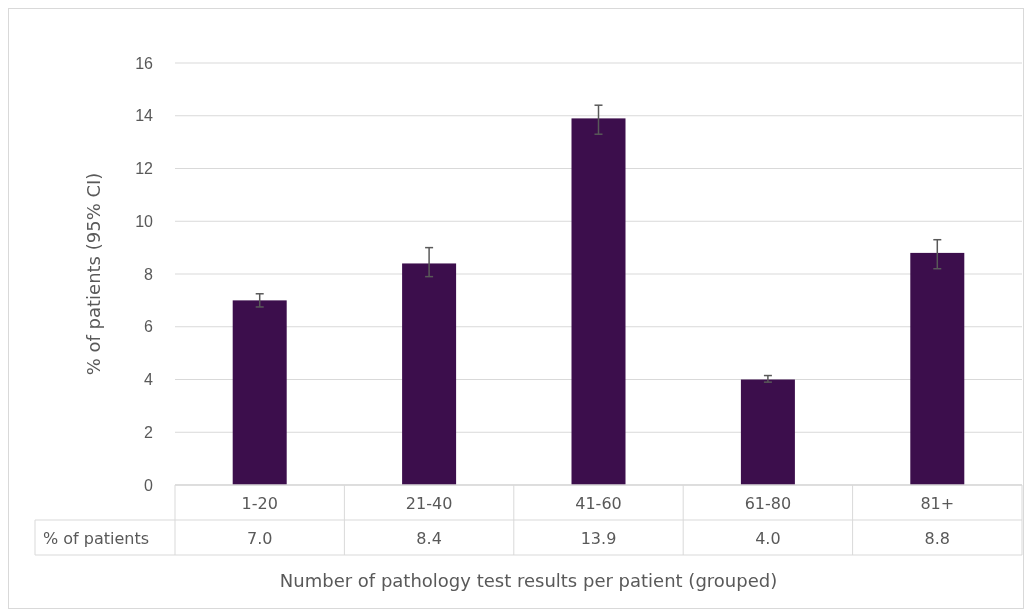  What do you see at coordinates (149, 327) in the screenshot?
I see `y-tick-label: 6` at bounding box center [149, 327].